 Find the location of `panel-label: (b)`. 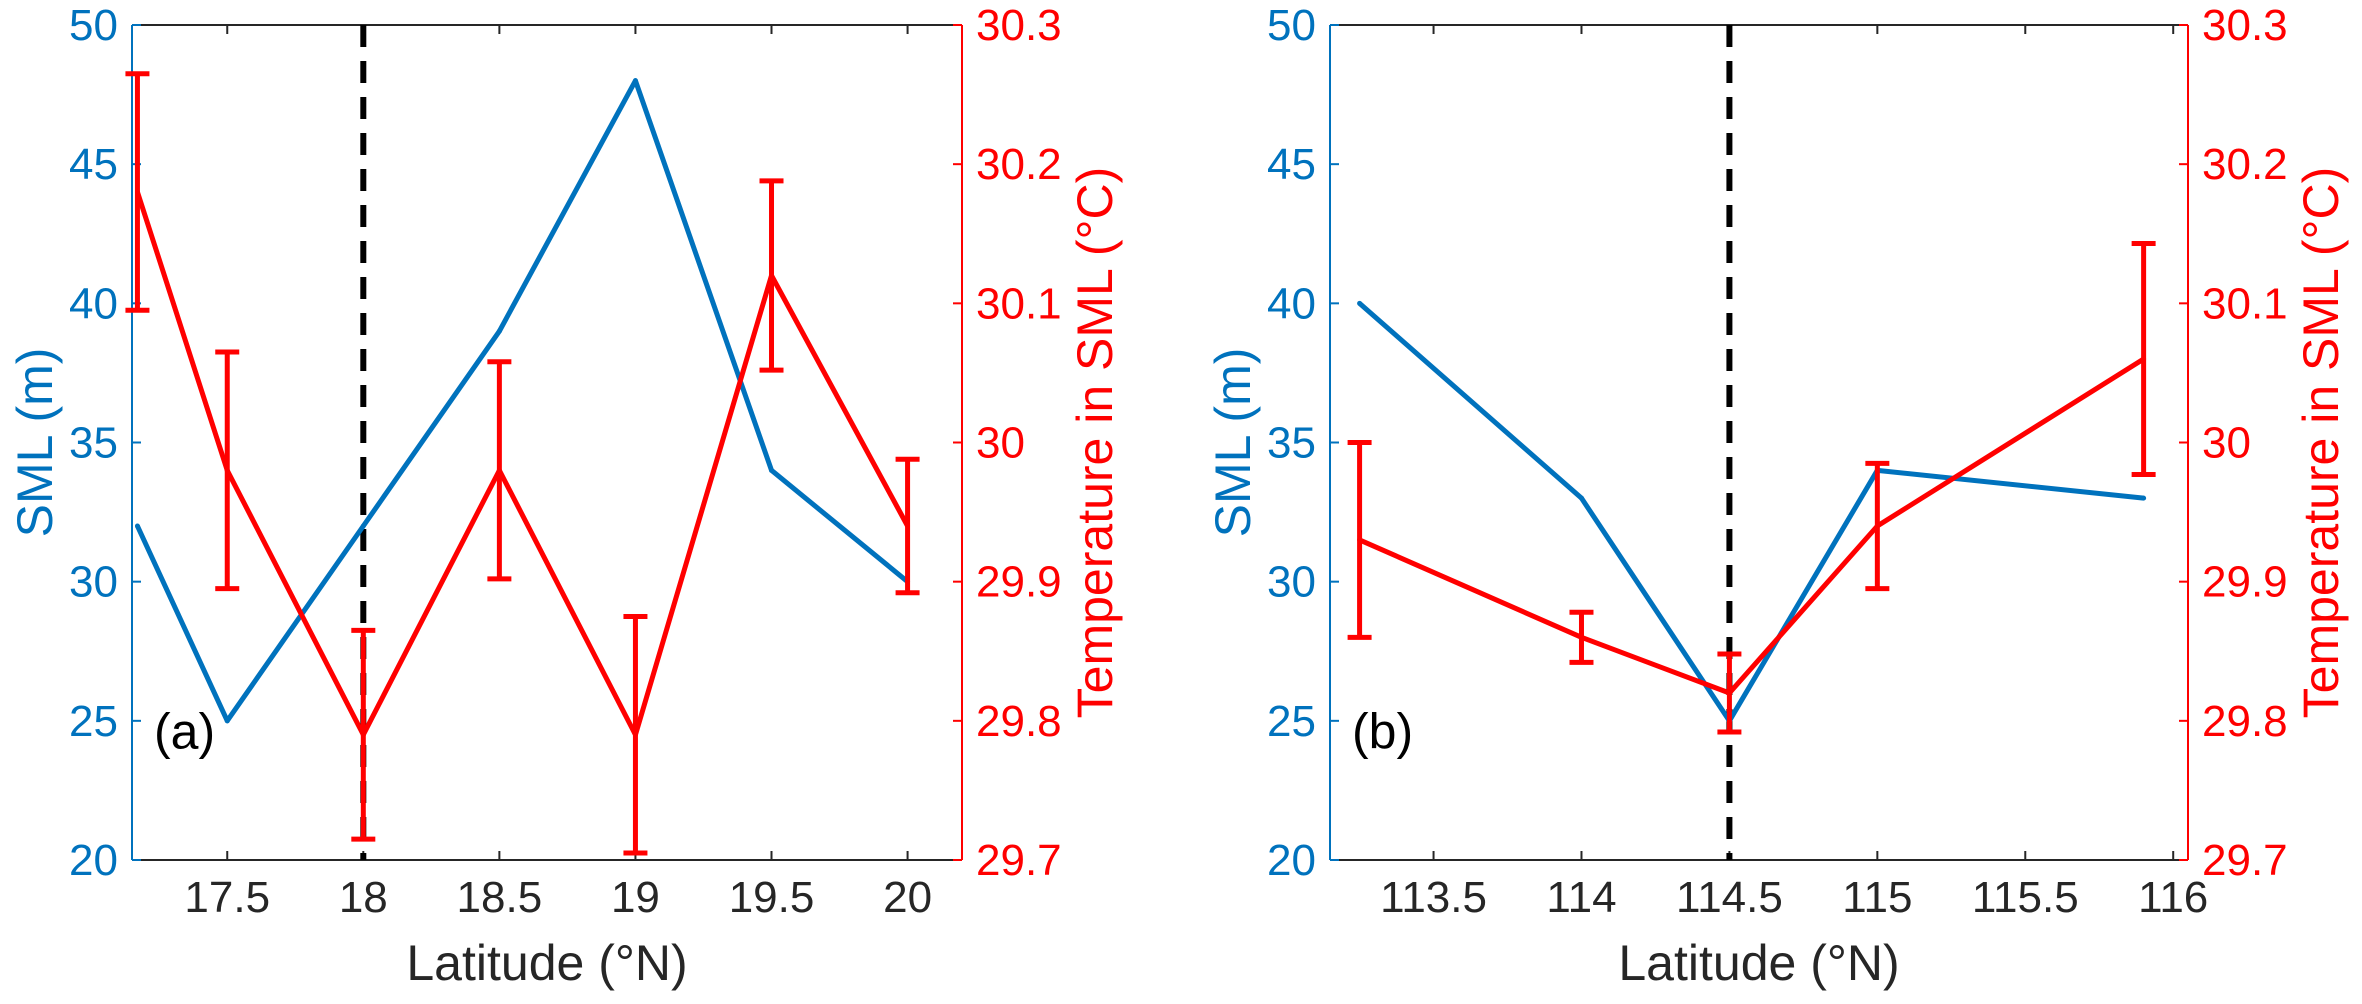

panel-label: (b) is located at coordinates (1382, 732).